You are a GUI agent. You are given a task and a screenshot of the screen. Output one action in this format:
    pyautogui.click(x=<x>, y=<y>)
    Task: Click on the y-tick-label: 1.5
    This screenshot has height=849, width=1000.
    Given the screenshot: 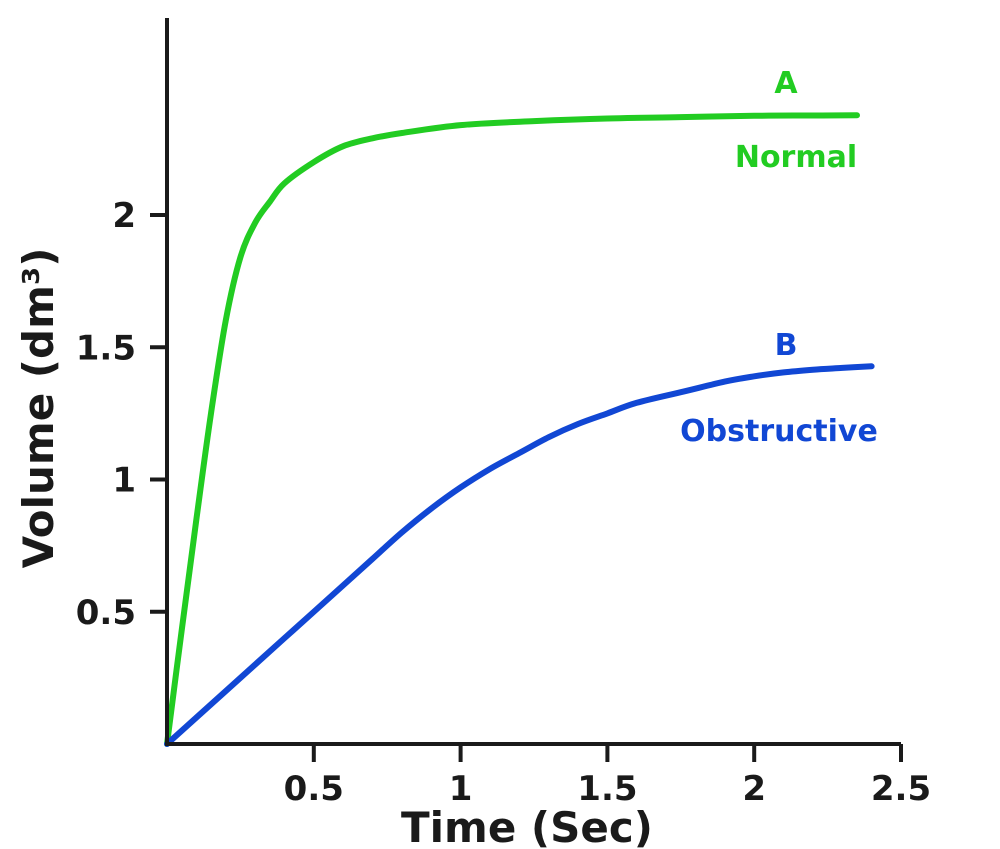 What is the action you would take?
    pyautogui.click(x=106, y=348)
    